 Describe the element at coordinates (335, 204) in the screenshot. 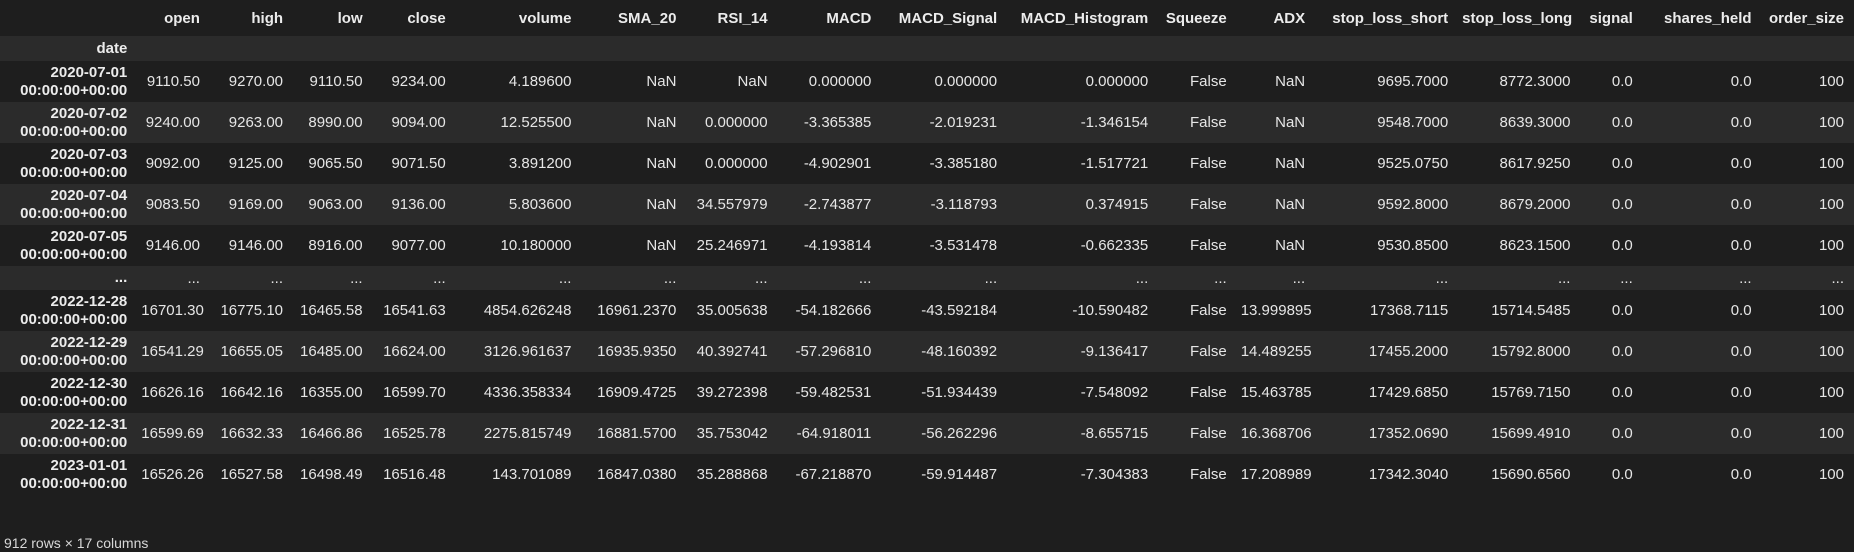

I see `cell-low: 9063.00` at that location.